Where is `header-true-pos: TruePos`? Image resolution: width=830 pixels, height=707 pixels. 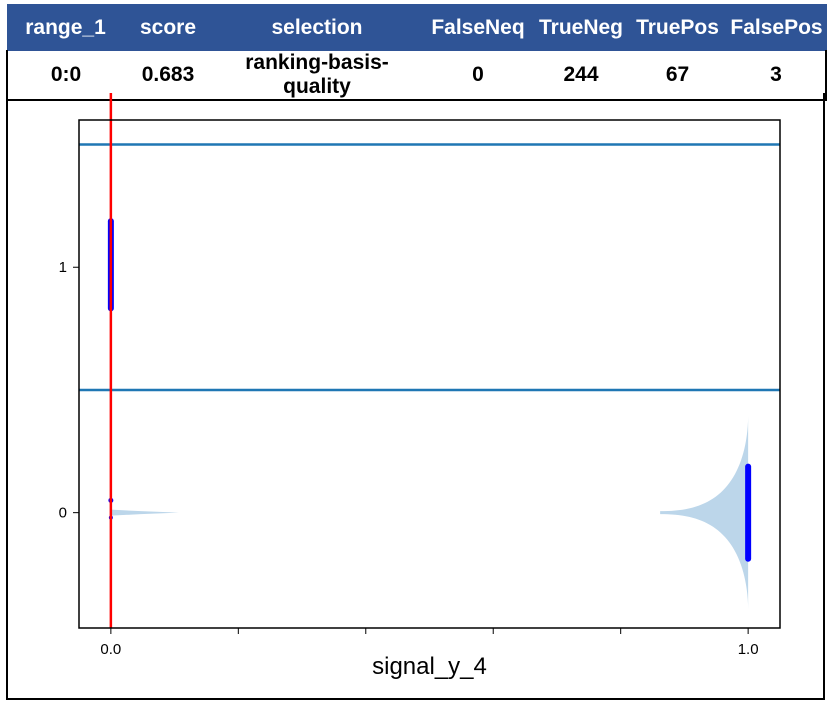 header-true-pos: TruePos is located at coordinates (677, 27).